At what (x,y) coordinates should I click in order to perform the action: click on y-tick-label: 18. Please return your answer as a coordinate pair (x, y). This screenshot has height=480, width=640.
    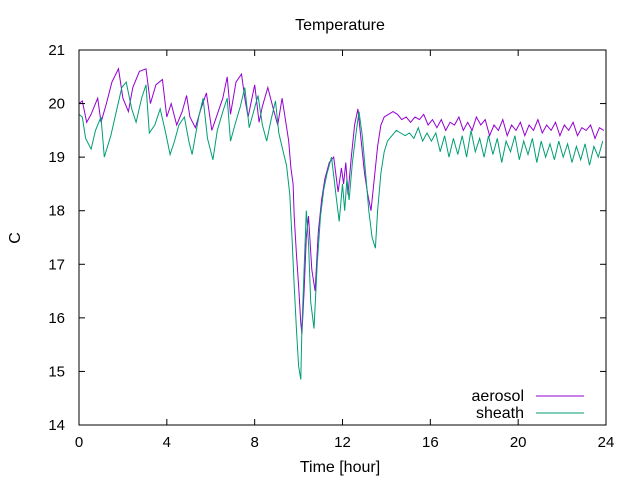
    Looking at the image, I should click on (56, 211).